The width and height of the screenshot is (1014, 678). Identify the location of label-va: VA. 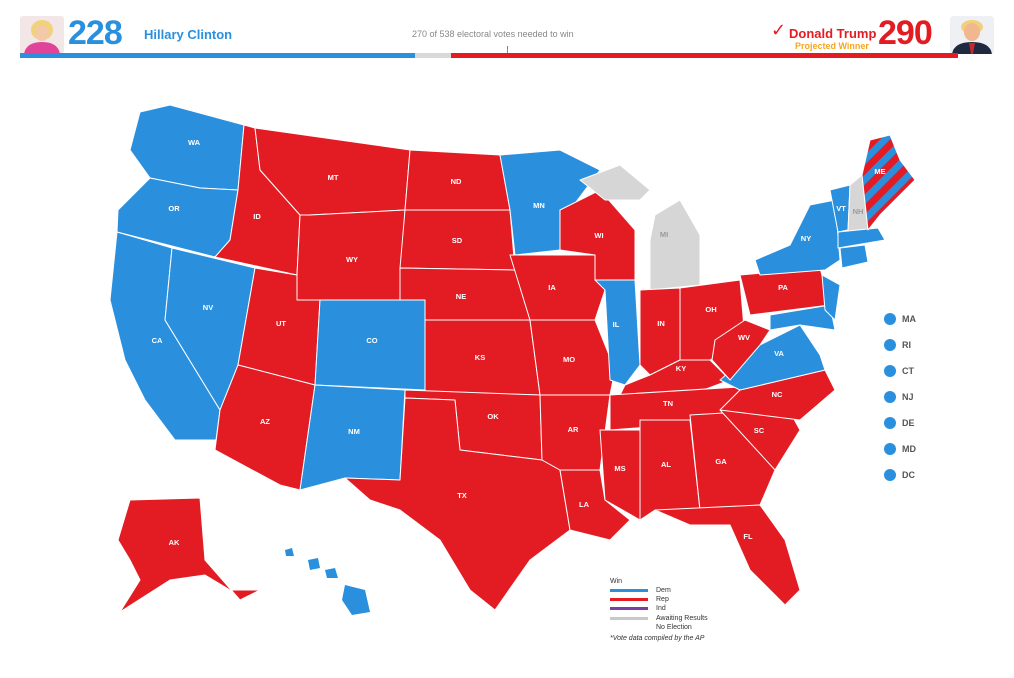
(779, 353).